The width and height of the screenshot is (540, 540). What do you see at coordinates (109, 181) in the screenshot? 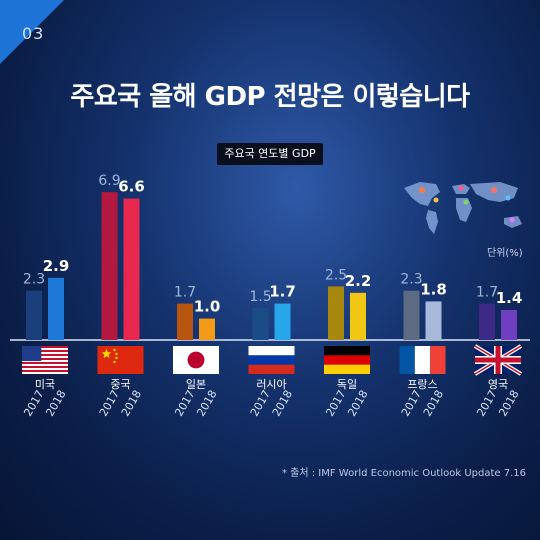
I see `value-label-2-2017: 6.9` at bounding box center [109, 181].